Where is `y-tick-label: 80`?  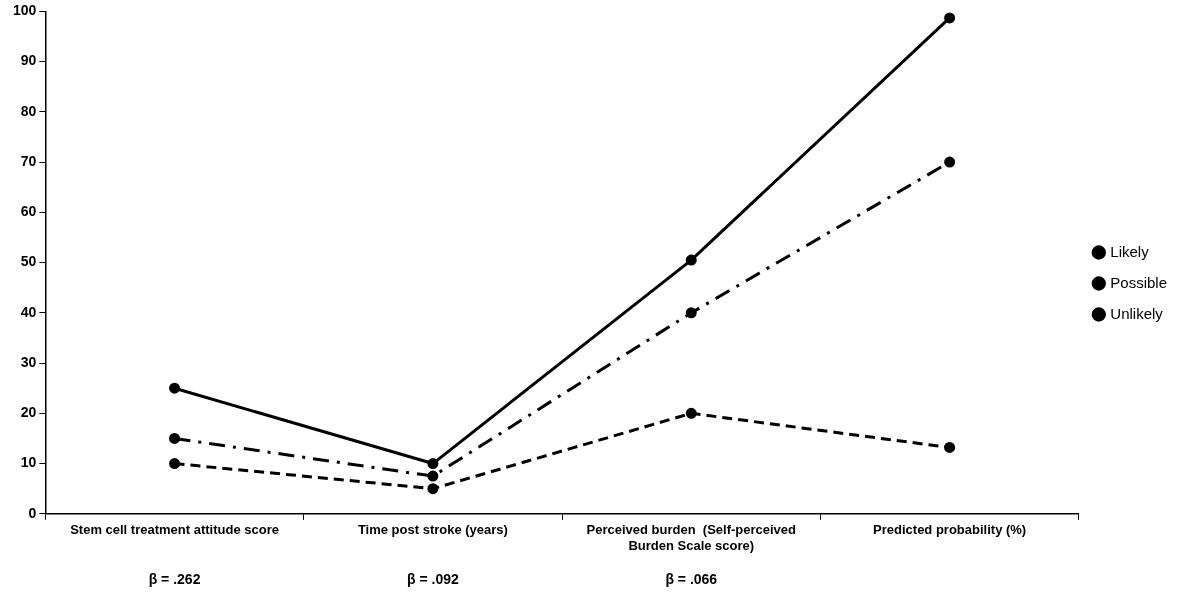
y-tick-label: 80 is located at coordinates (28, 110).